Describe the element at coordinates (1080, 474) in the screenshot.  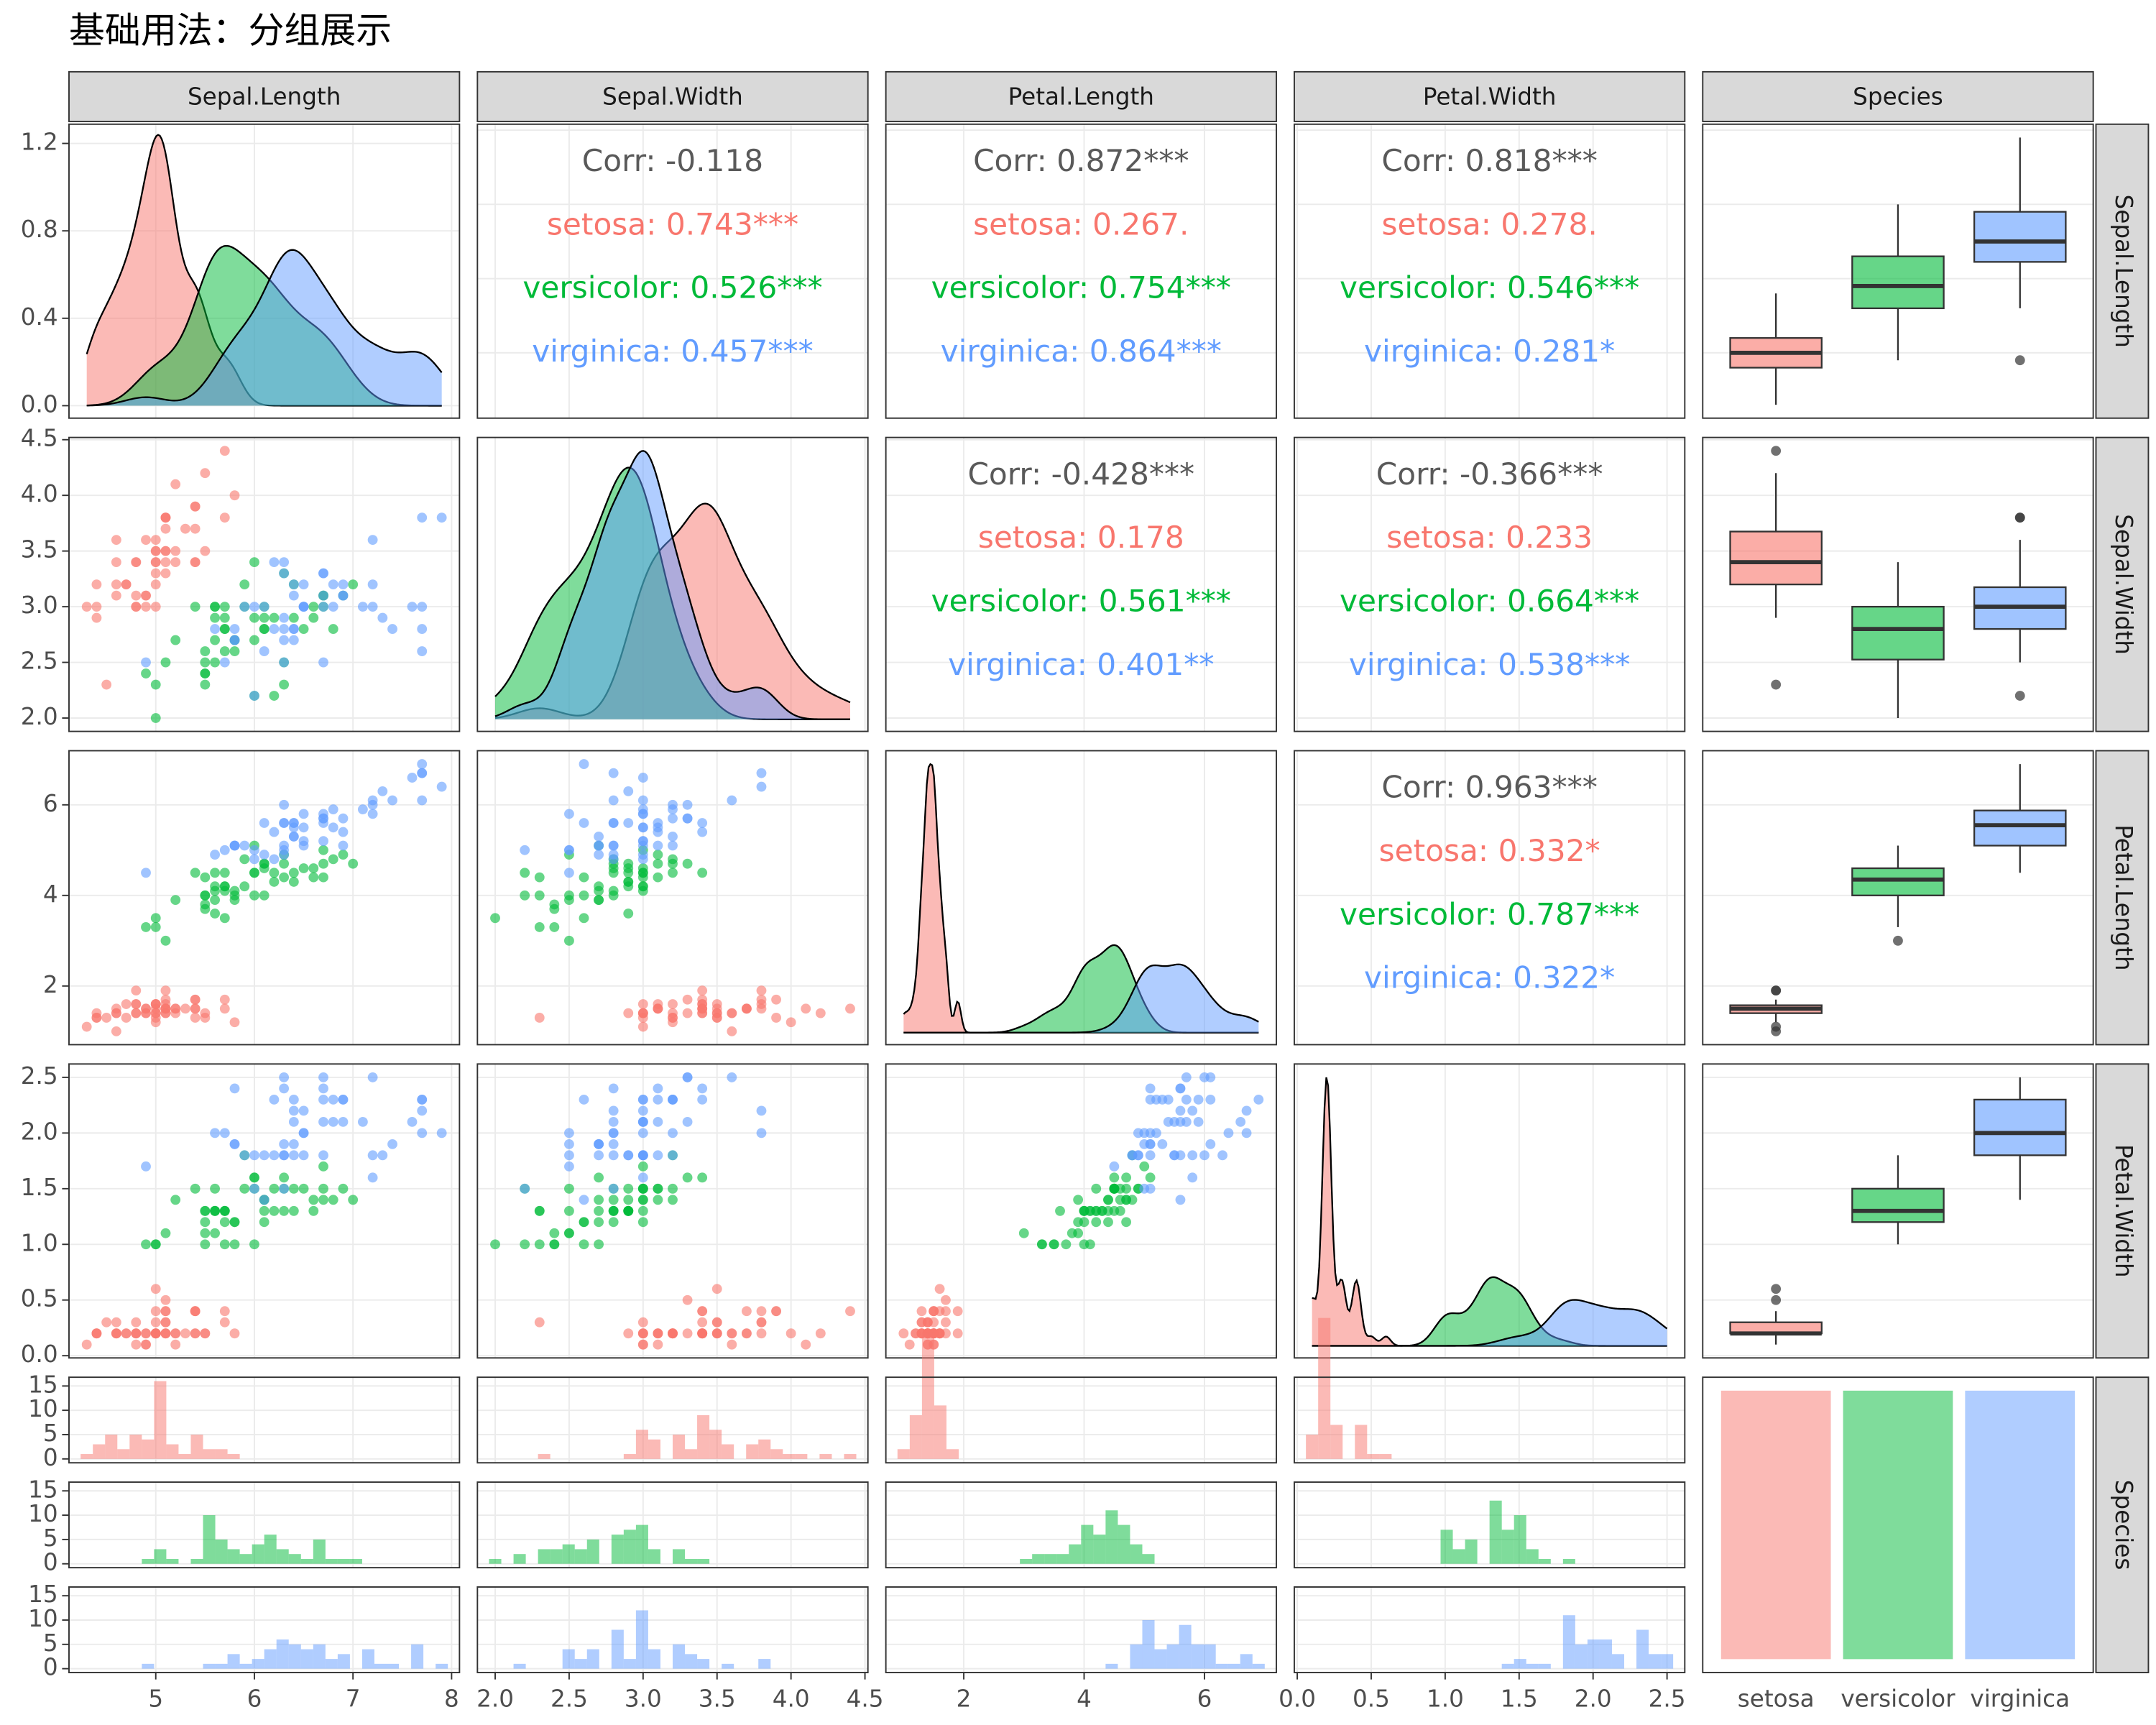
I see `correlation-label: Corr: -0.428***` at that location.